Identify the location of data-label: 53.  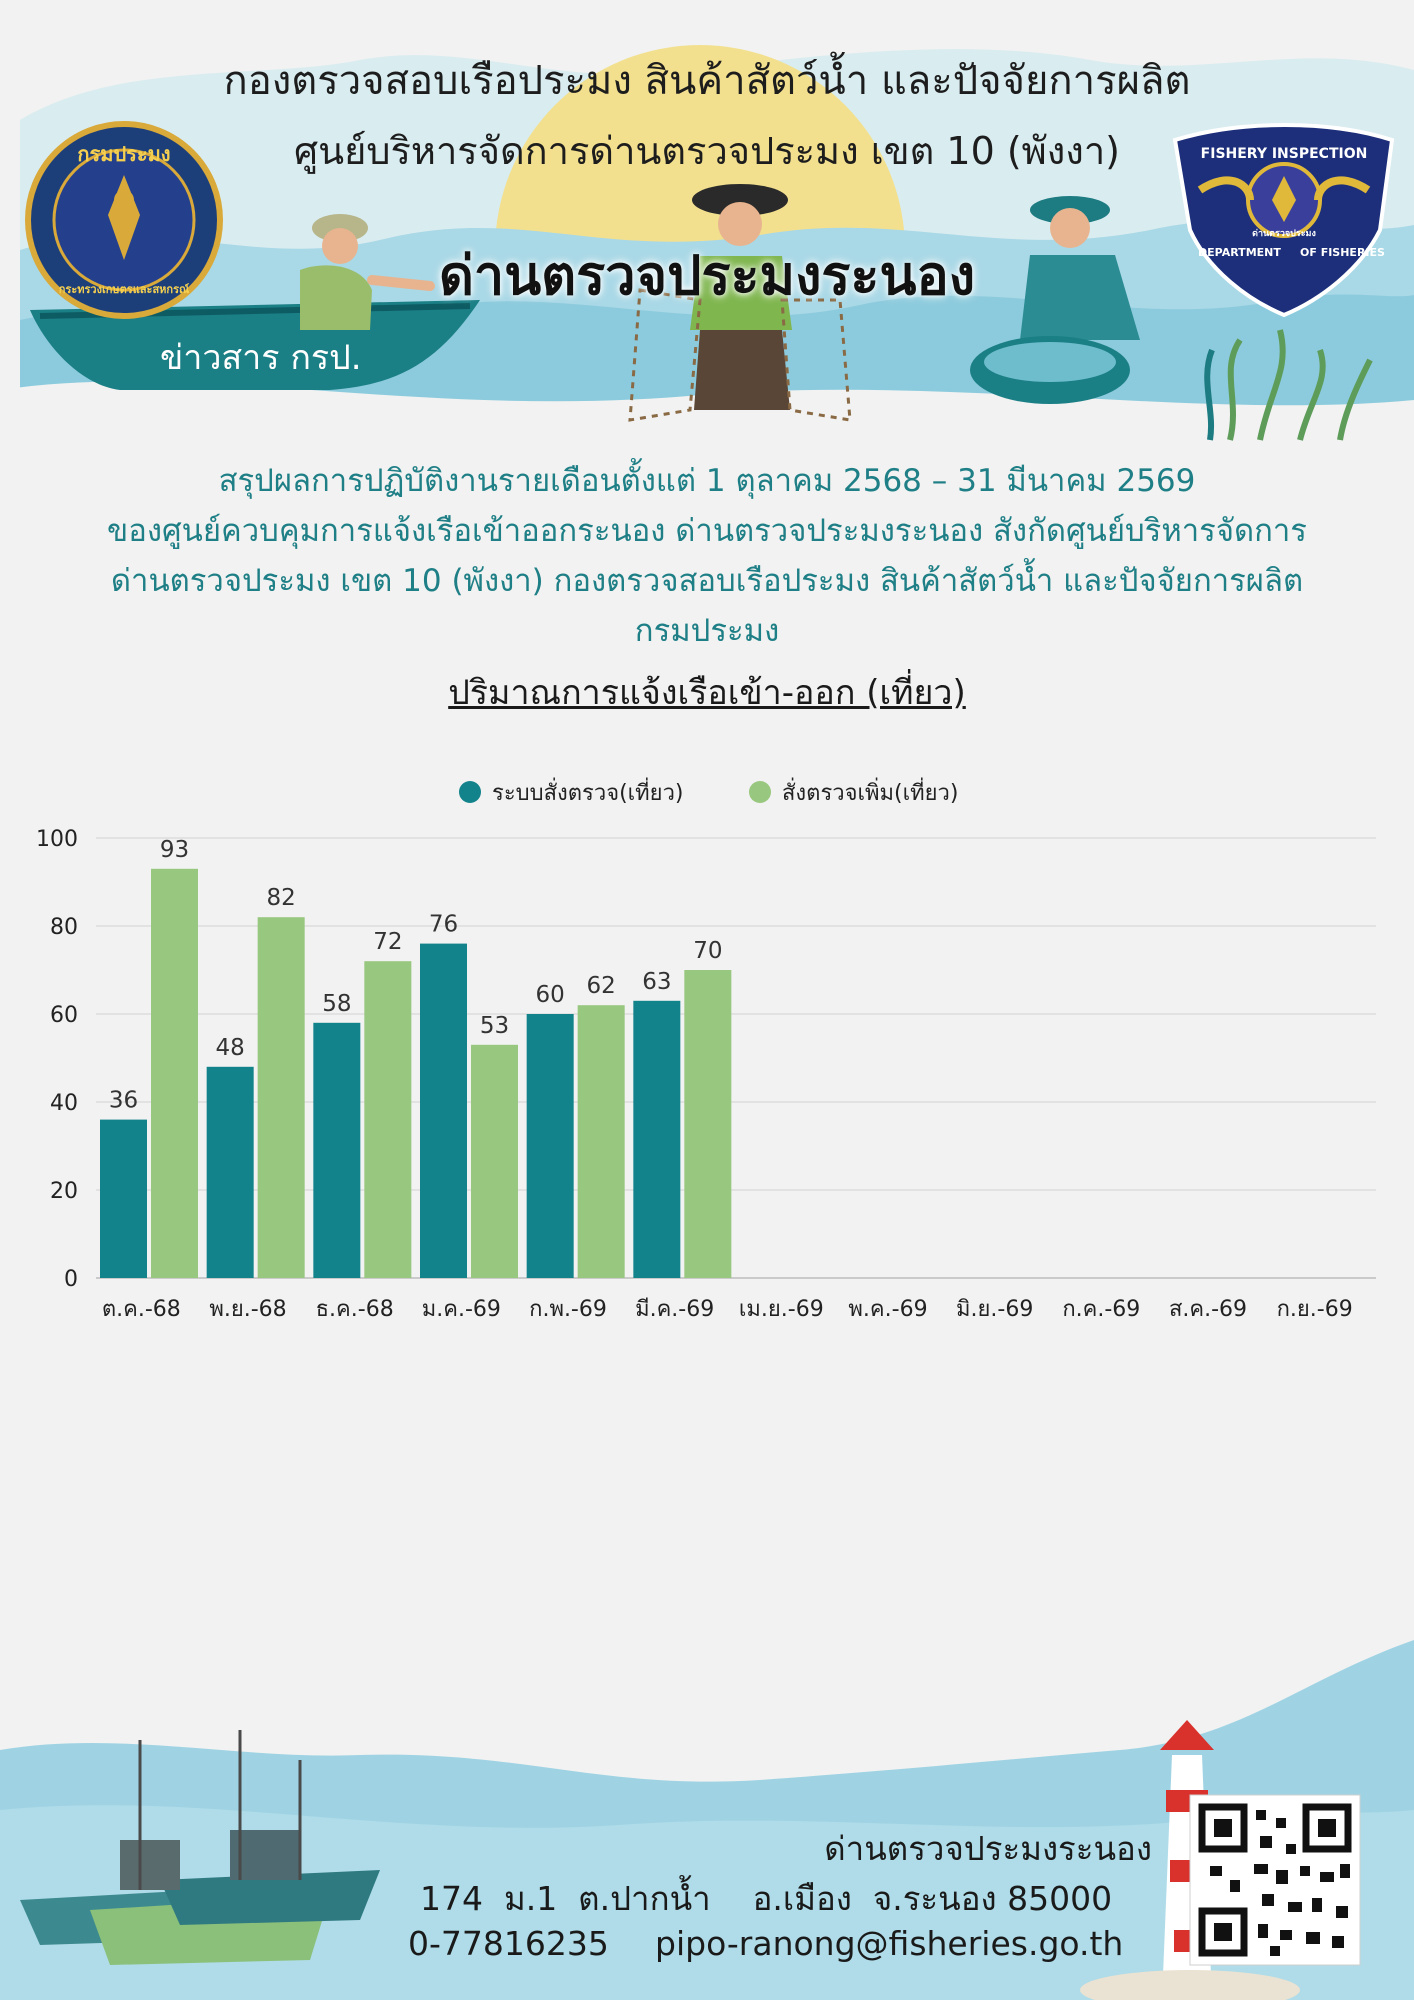
(494, 1026).